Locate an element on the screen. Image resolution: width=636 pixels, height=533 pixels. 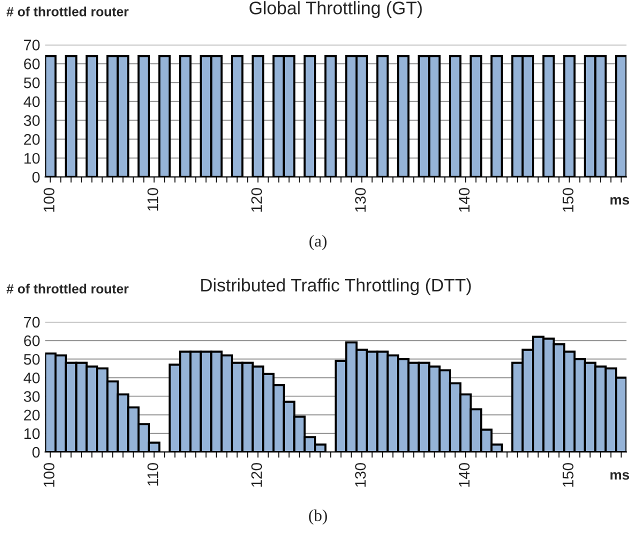
text: (b) is located at coordinates (318, 517).